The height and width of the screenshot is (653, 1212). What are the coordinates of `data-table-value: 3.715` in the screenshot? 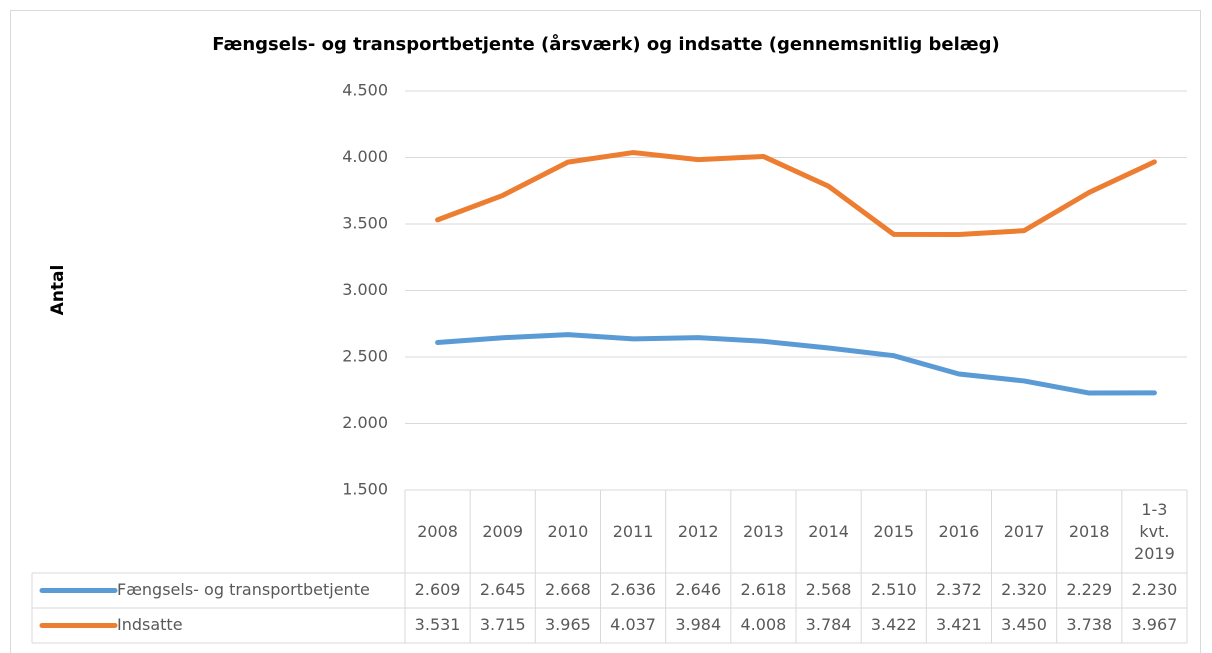 It's located at (503, 624).